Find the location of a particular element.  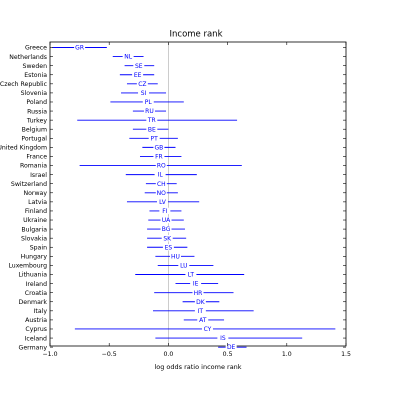

y-tick-label: Greece is located at coordinates (36, 48).